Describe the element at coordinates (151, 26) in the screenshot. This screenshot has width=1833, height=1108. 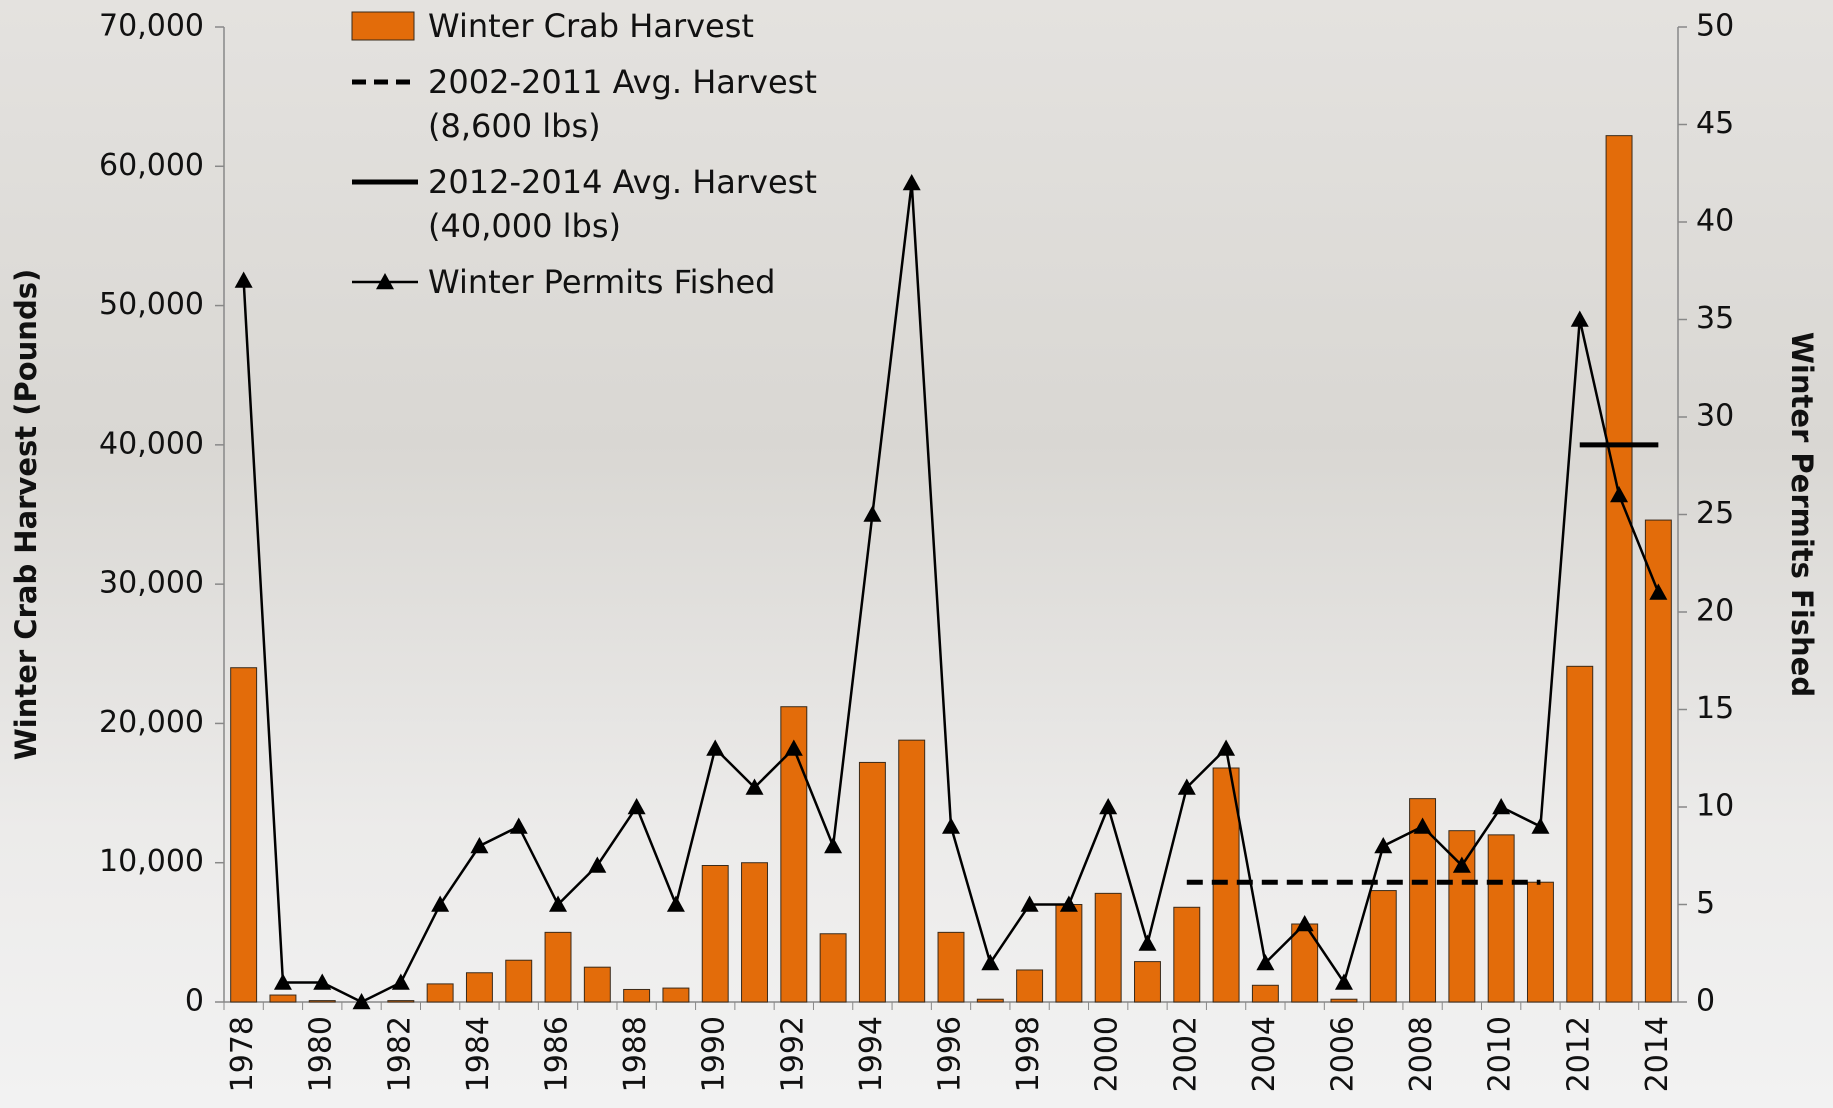
I see `y-tick-label: 70,000` at that location.